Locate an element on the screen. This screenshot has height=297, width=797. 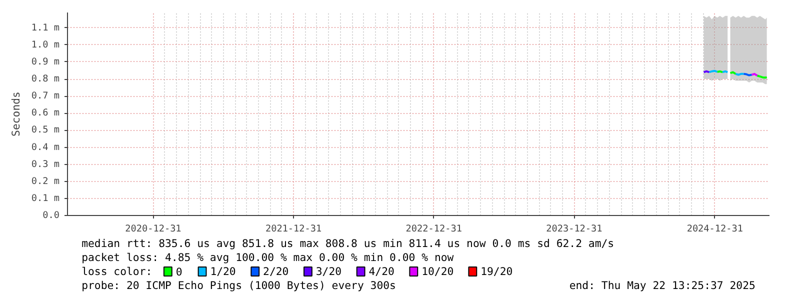
x-tick-label: 2021-12-31 is located at coordinates (293, 229).